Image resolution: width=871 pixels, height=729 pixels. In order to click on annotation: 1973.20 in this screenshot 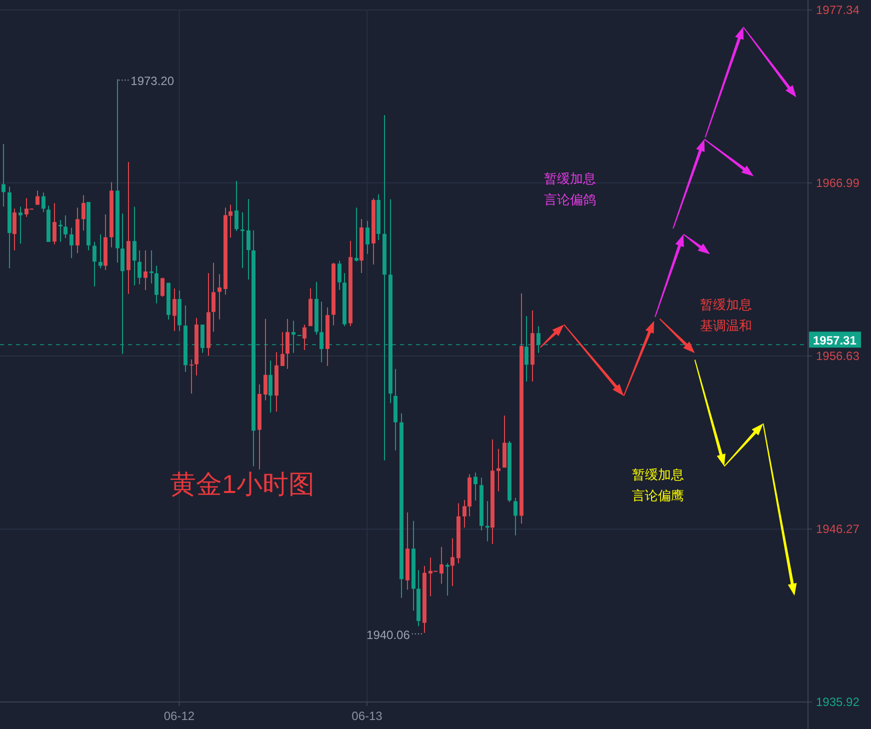, I will do `click(152, 81)`.